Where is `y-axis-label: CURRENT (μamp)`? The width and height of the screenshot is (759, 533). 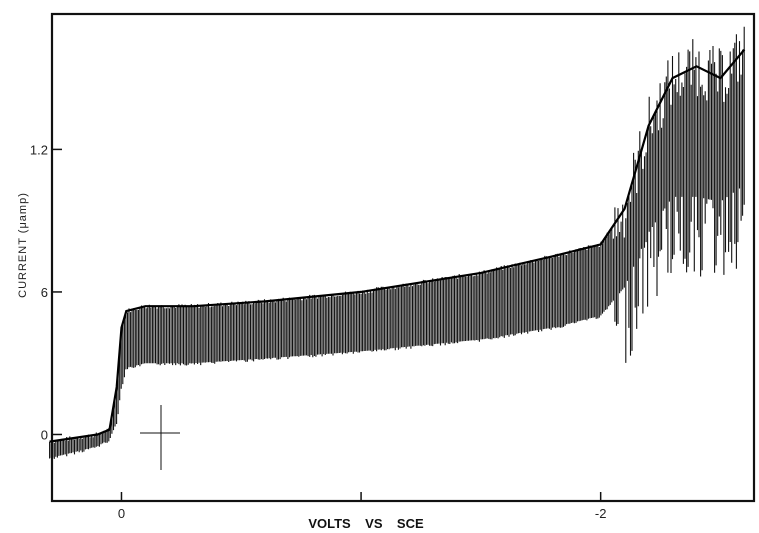
y-axis-label: CURRENT (μamp) is located at coordinates (23, 245).